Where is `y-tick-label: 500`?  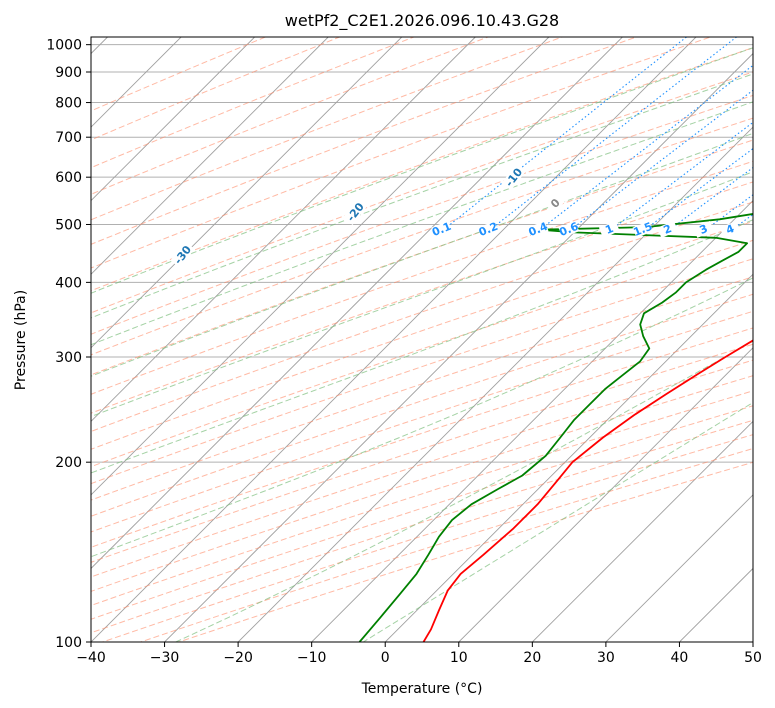 y-tick-label: 500 is located at coordinates (68, 225).